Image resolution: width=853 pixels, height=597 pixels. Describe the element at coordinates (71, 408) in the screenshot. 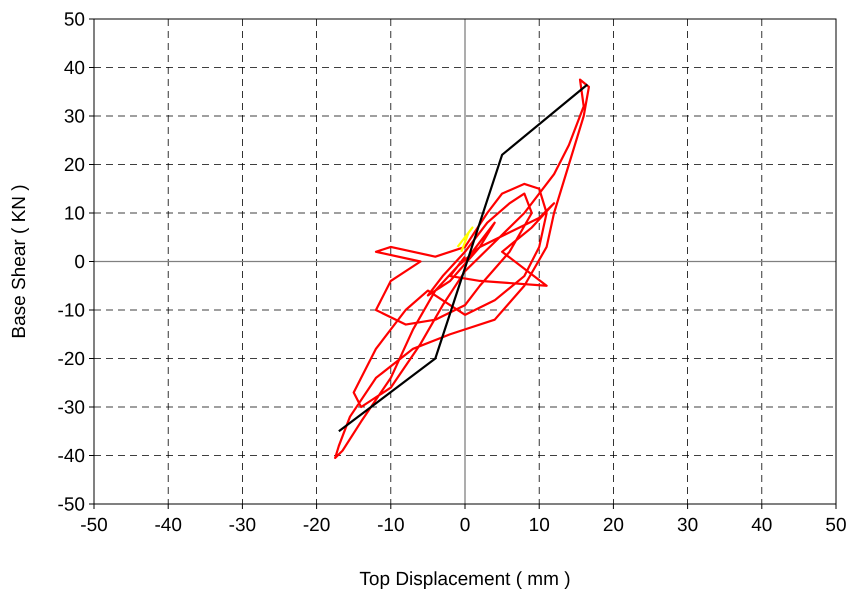

I see `y-tick-label: -30` at that location.